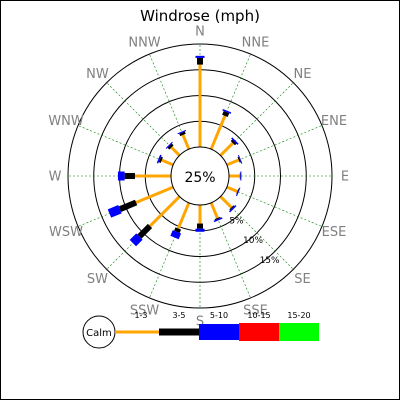 Image resolution: width=400 pixels, height=400 pixels. Describe the element at coordinates (144, 43) in the screenshot. I see `direction-label-nnw: NNW` at that location.